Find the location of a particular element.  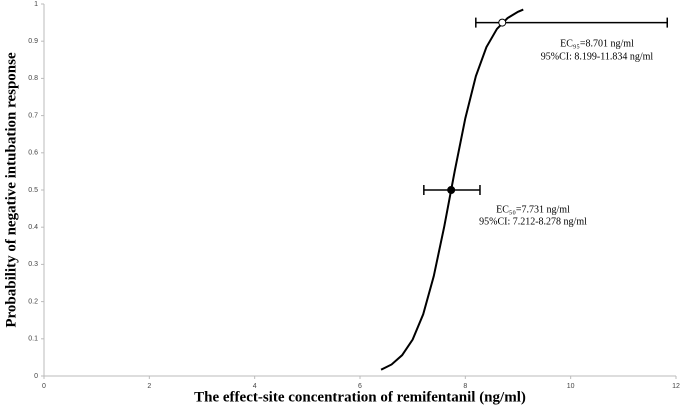

x-tick-label: 12 is located at coordinates (676, 386).